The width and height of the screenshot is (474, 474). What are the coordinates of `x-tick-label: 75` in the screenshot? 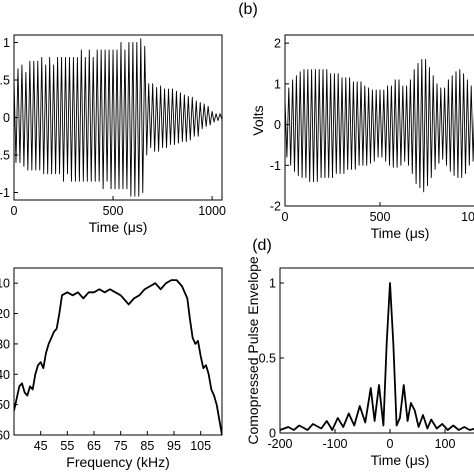 It's located at (121, 446).